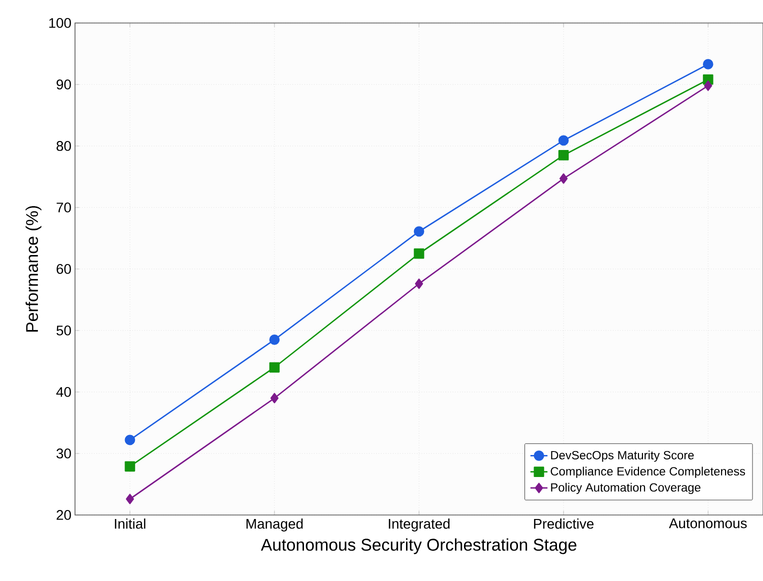 Image resolution: width=763 pixels, height=581 pixels. What do you see at coordinates (648, 472) in the screenshot?
I see `legend-label: Compliance Evidence Completeness` at bounding box center [648, 472].